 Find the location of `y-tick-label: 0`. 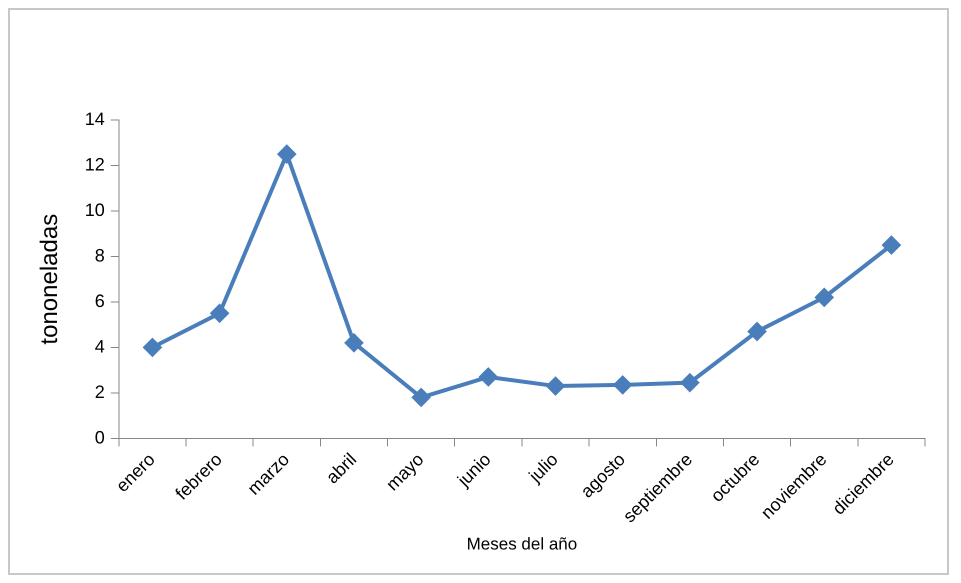

y-tick-label: 0 is located at coordinates (99, 437).